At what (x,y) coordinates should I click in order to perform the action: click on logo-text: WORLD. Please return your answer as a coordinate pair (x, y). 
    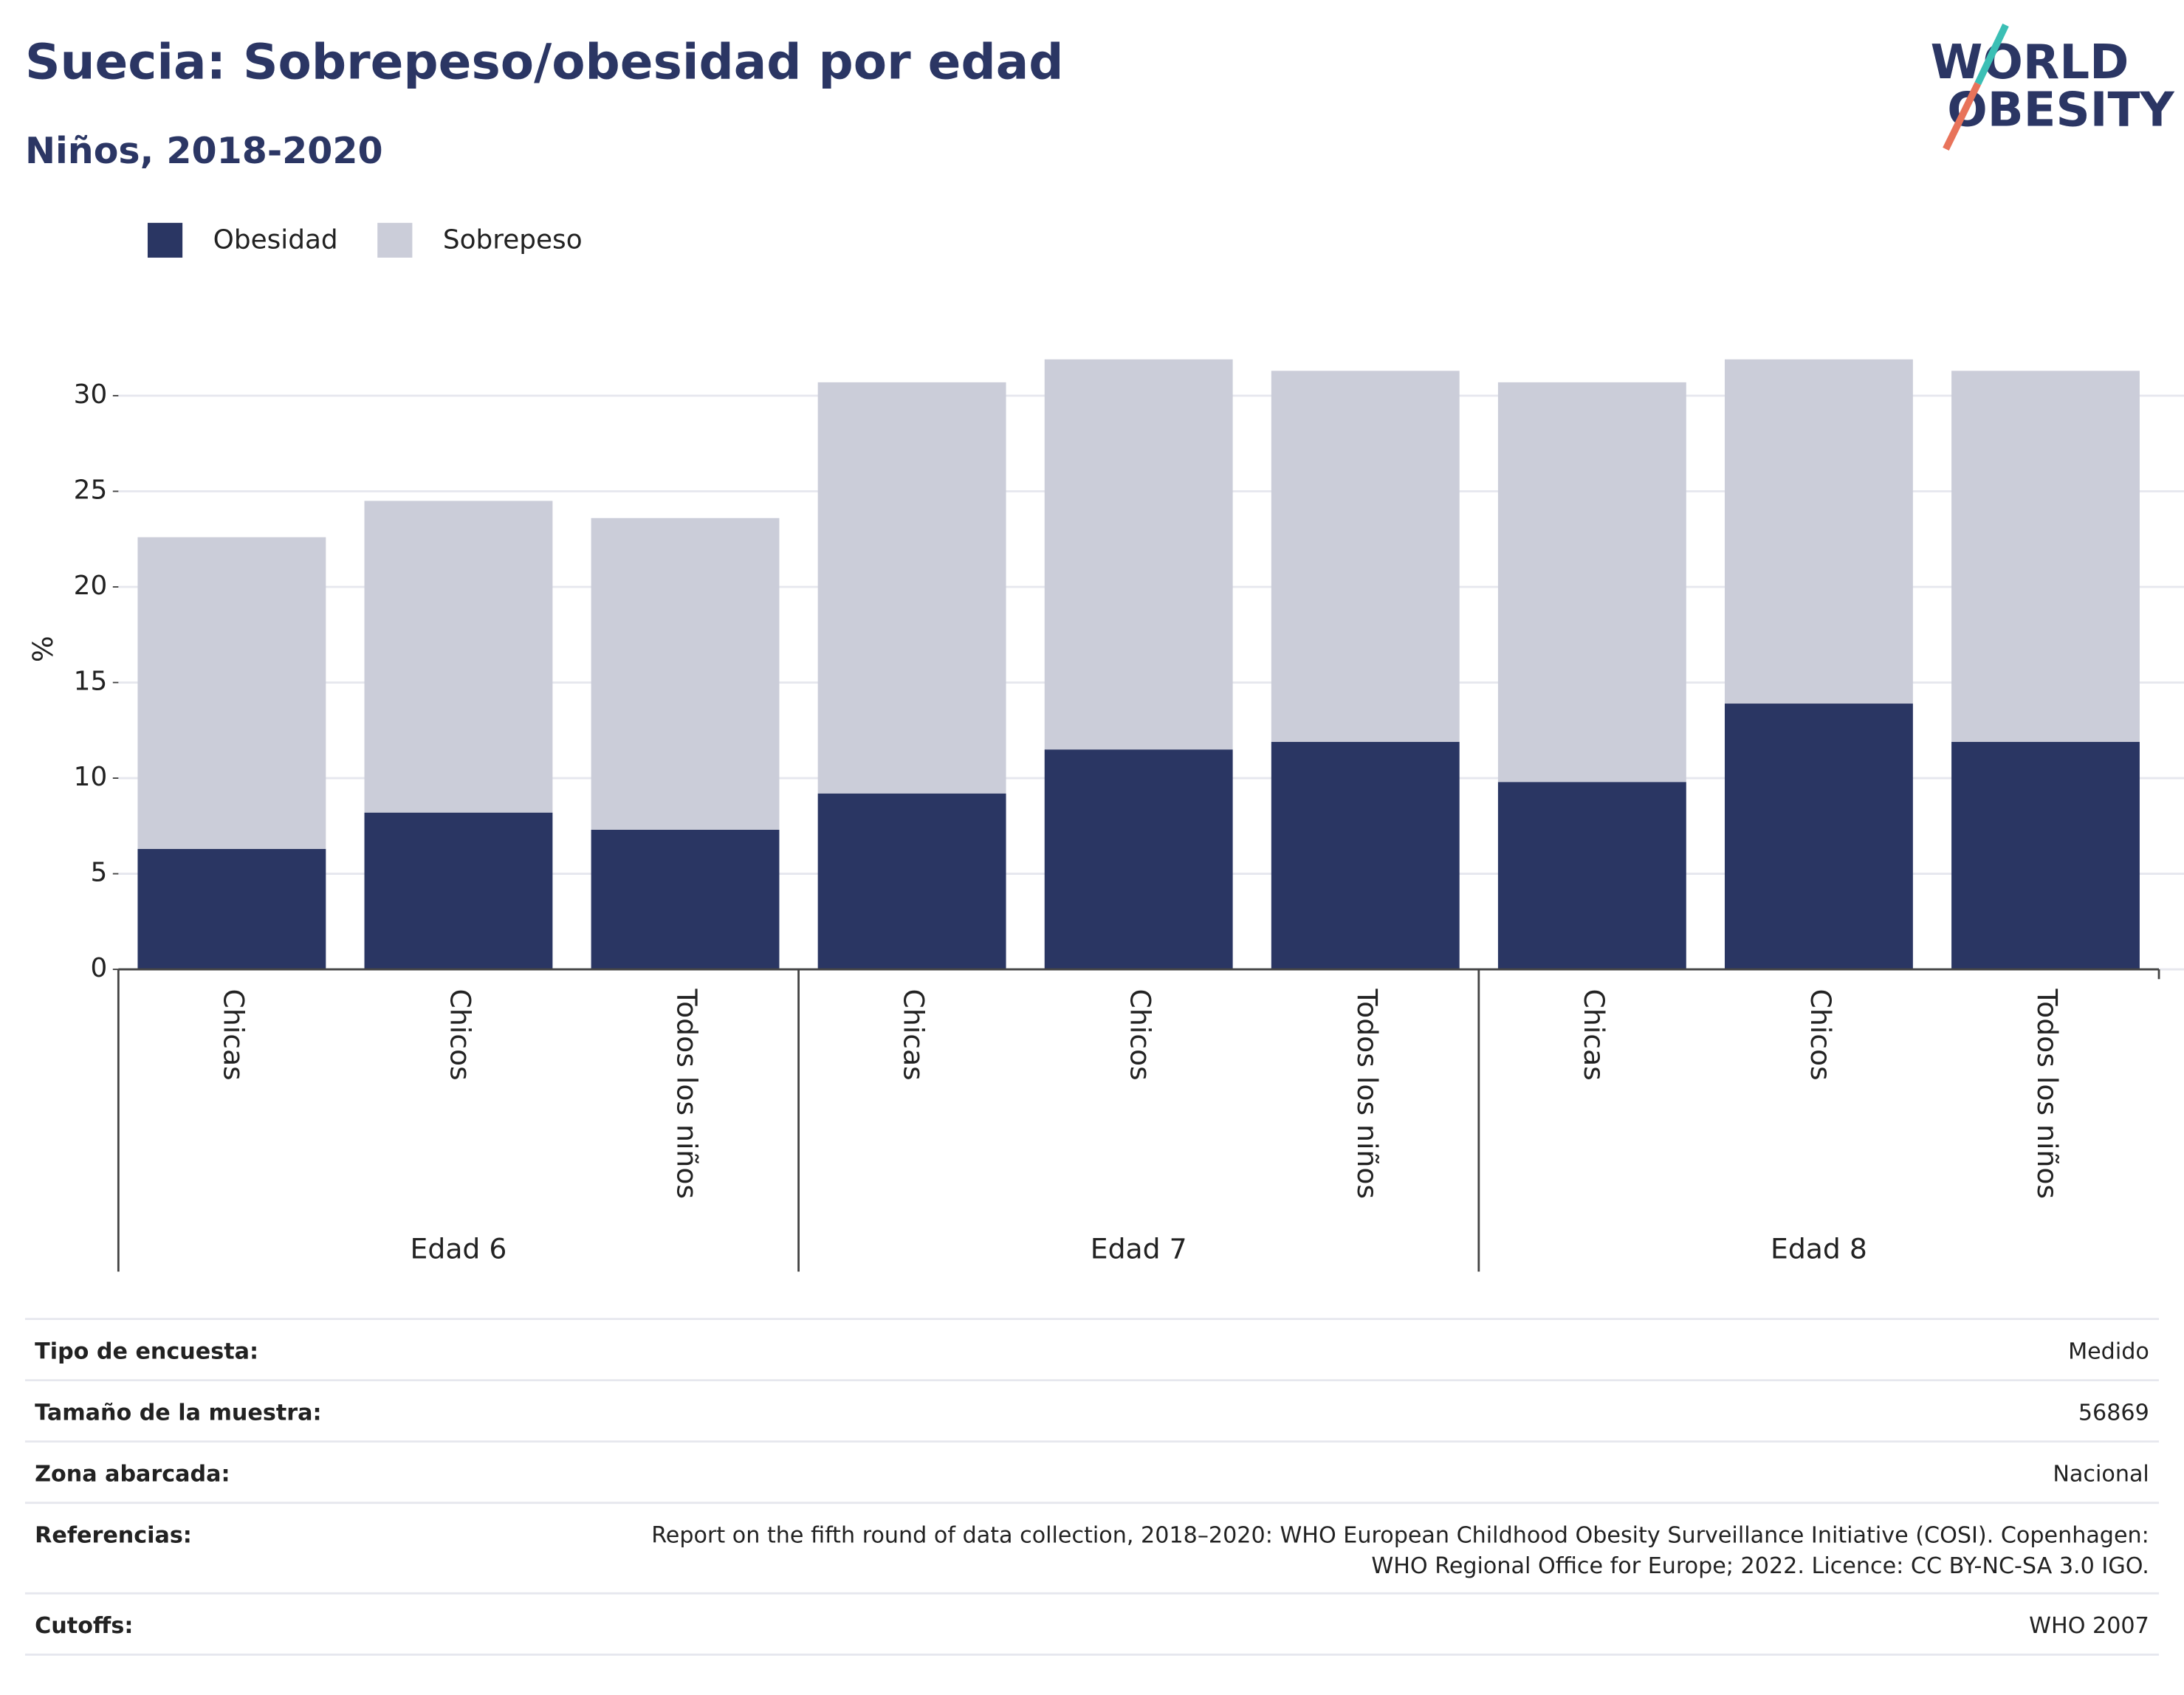
    Looking at the image, I should click on (2030, 62).